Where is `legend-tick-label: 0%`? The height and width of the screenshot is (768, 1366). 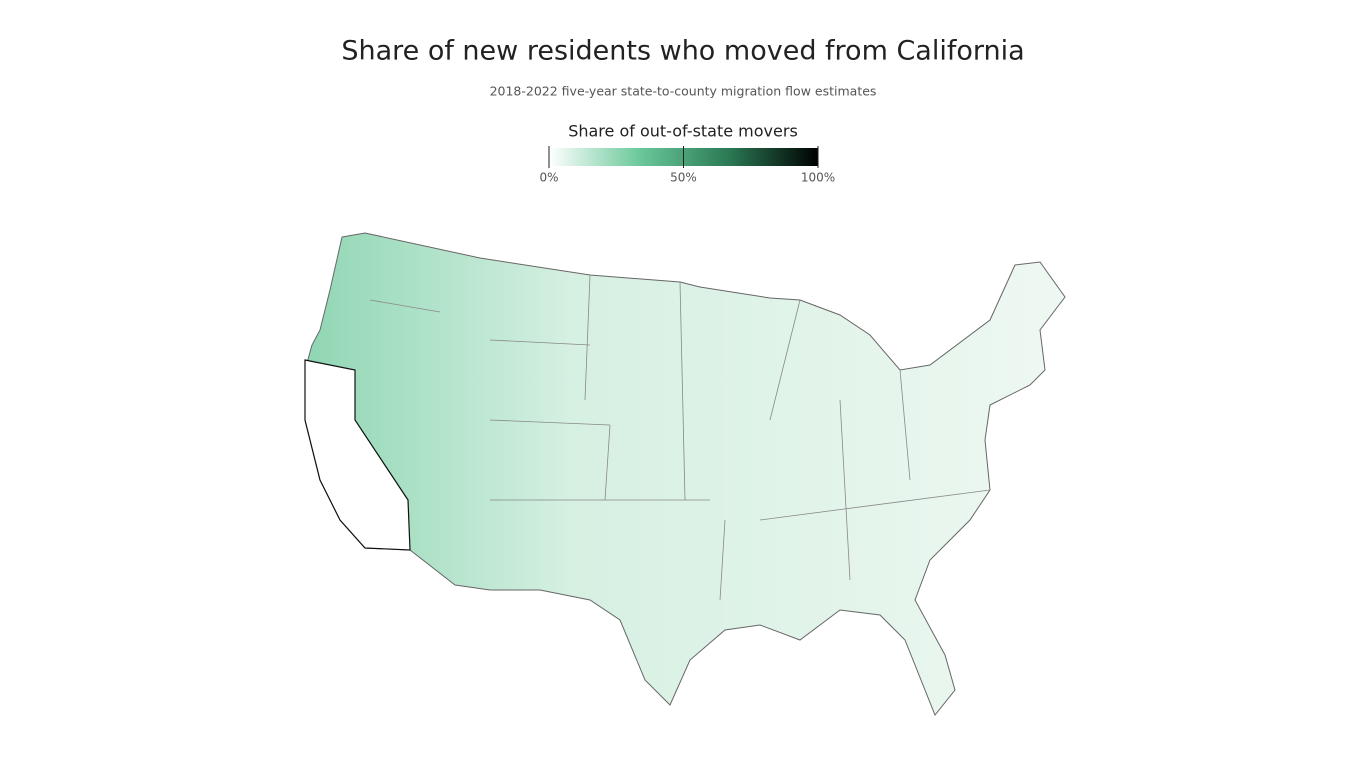 legend-tick-label: 0% is located at coordinates (548, 178).